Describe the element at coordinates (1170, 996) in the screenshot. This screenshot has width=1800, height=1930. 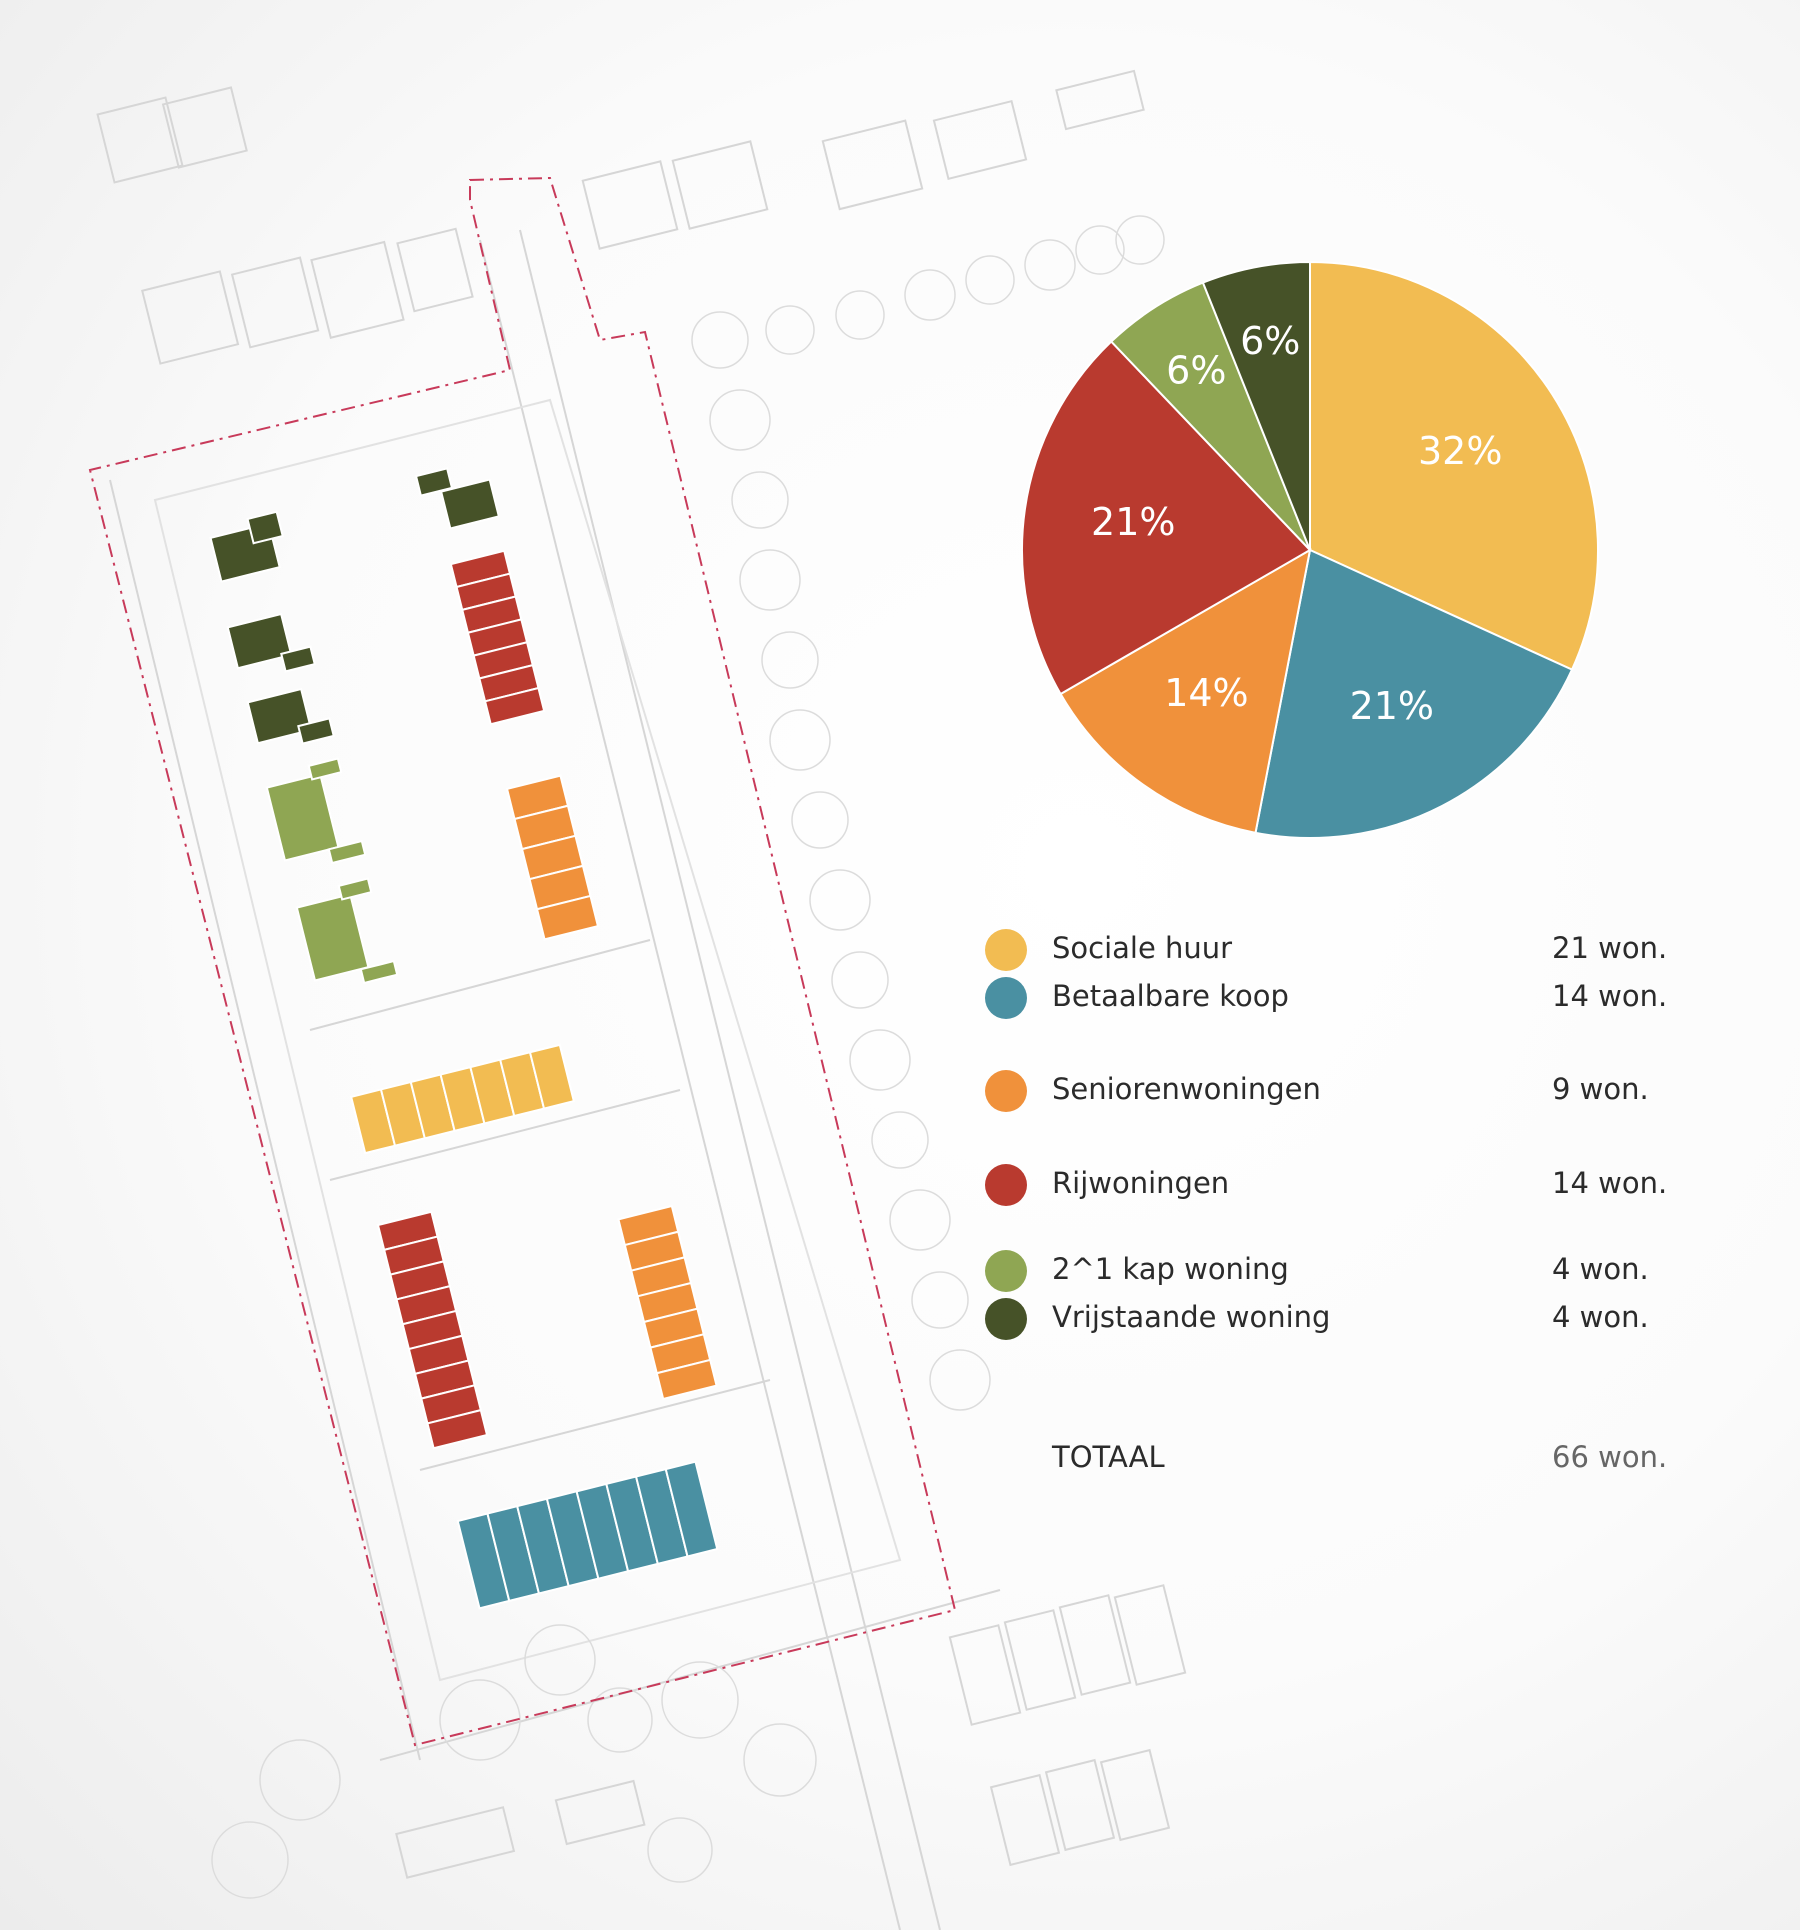
I see `legend-label: Betaalbare koop` at that location.